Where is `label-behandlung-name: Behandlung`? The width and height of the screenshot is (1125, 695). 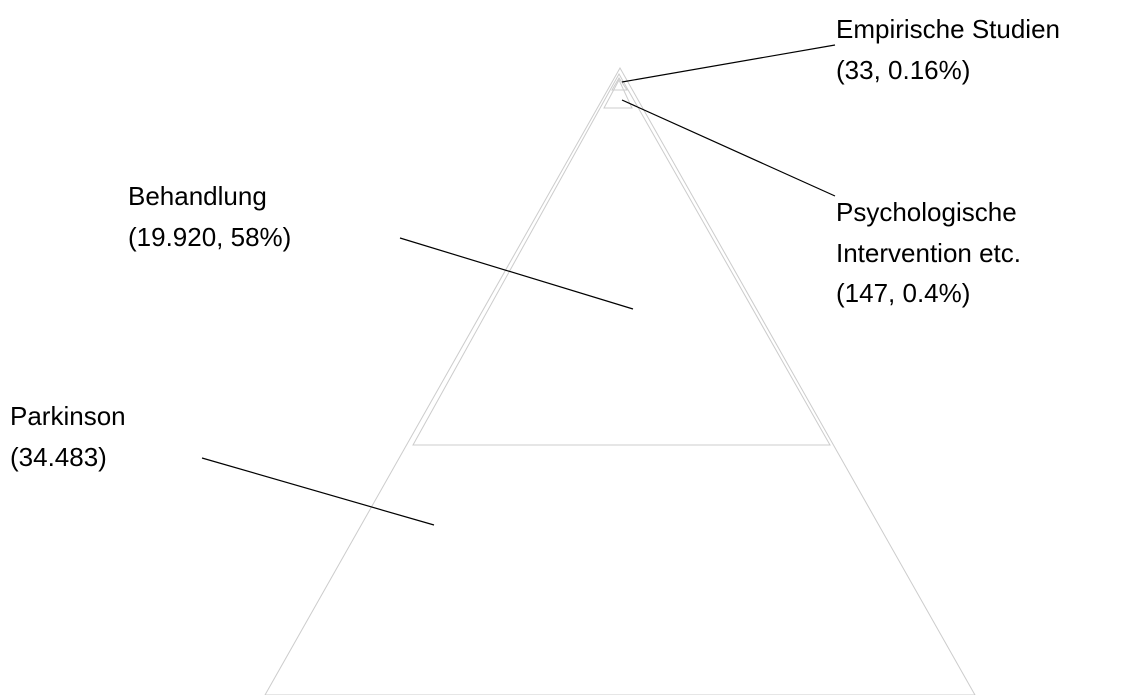
label-behandlung-name: Behandlung is located at coordinates (197, 196).